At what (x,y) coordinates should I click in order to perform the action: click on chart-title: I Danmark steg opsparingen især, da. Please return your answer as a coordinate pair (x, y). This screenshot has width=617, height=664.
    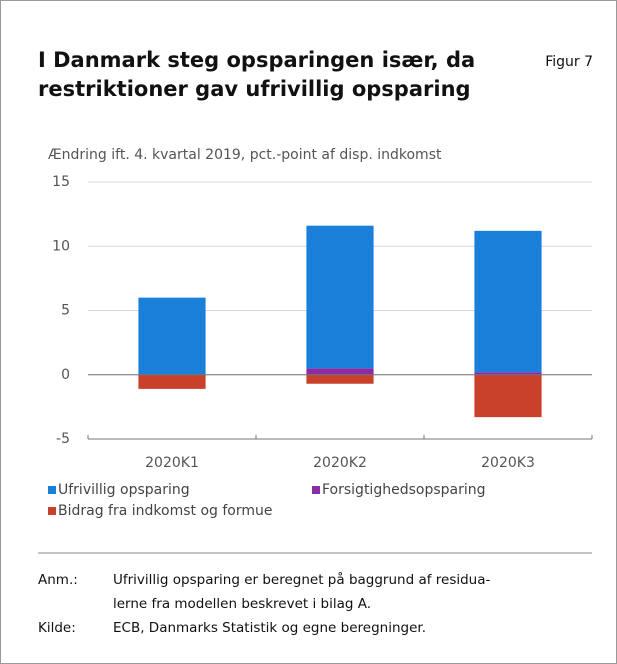
    Looking at the image, I should click on (256, 60).